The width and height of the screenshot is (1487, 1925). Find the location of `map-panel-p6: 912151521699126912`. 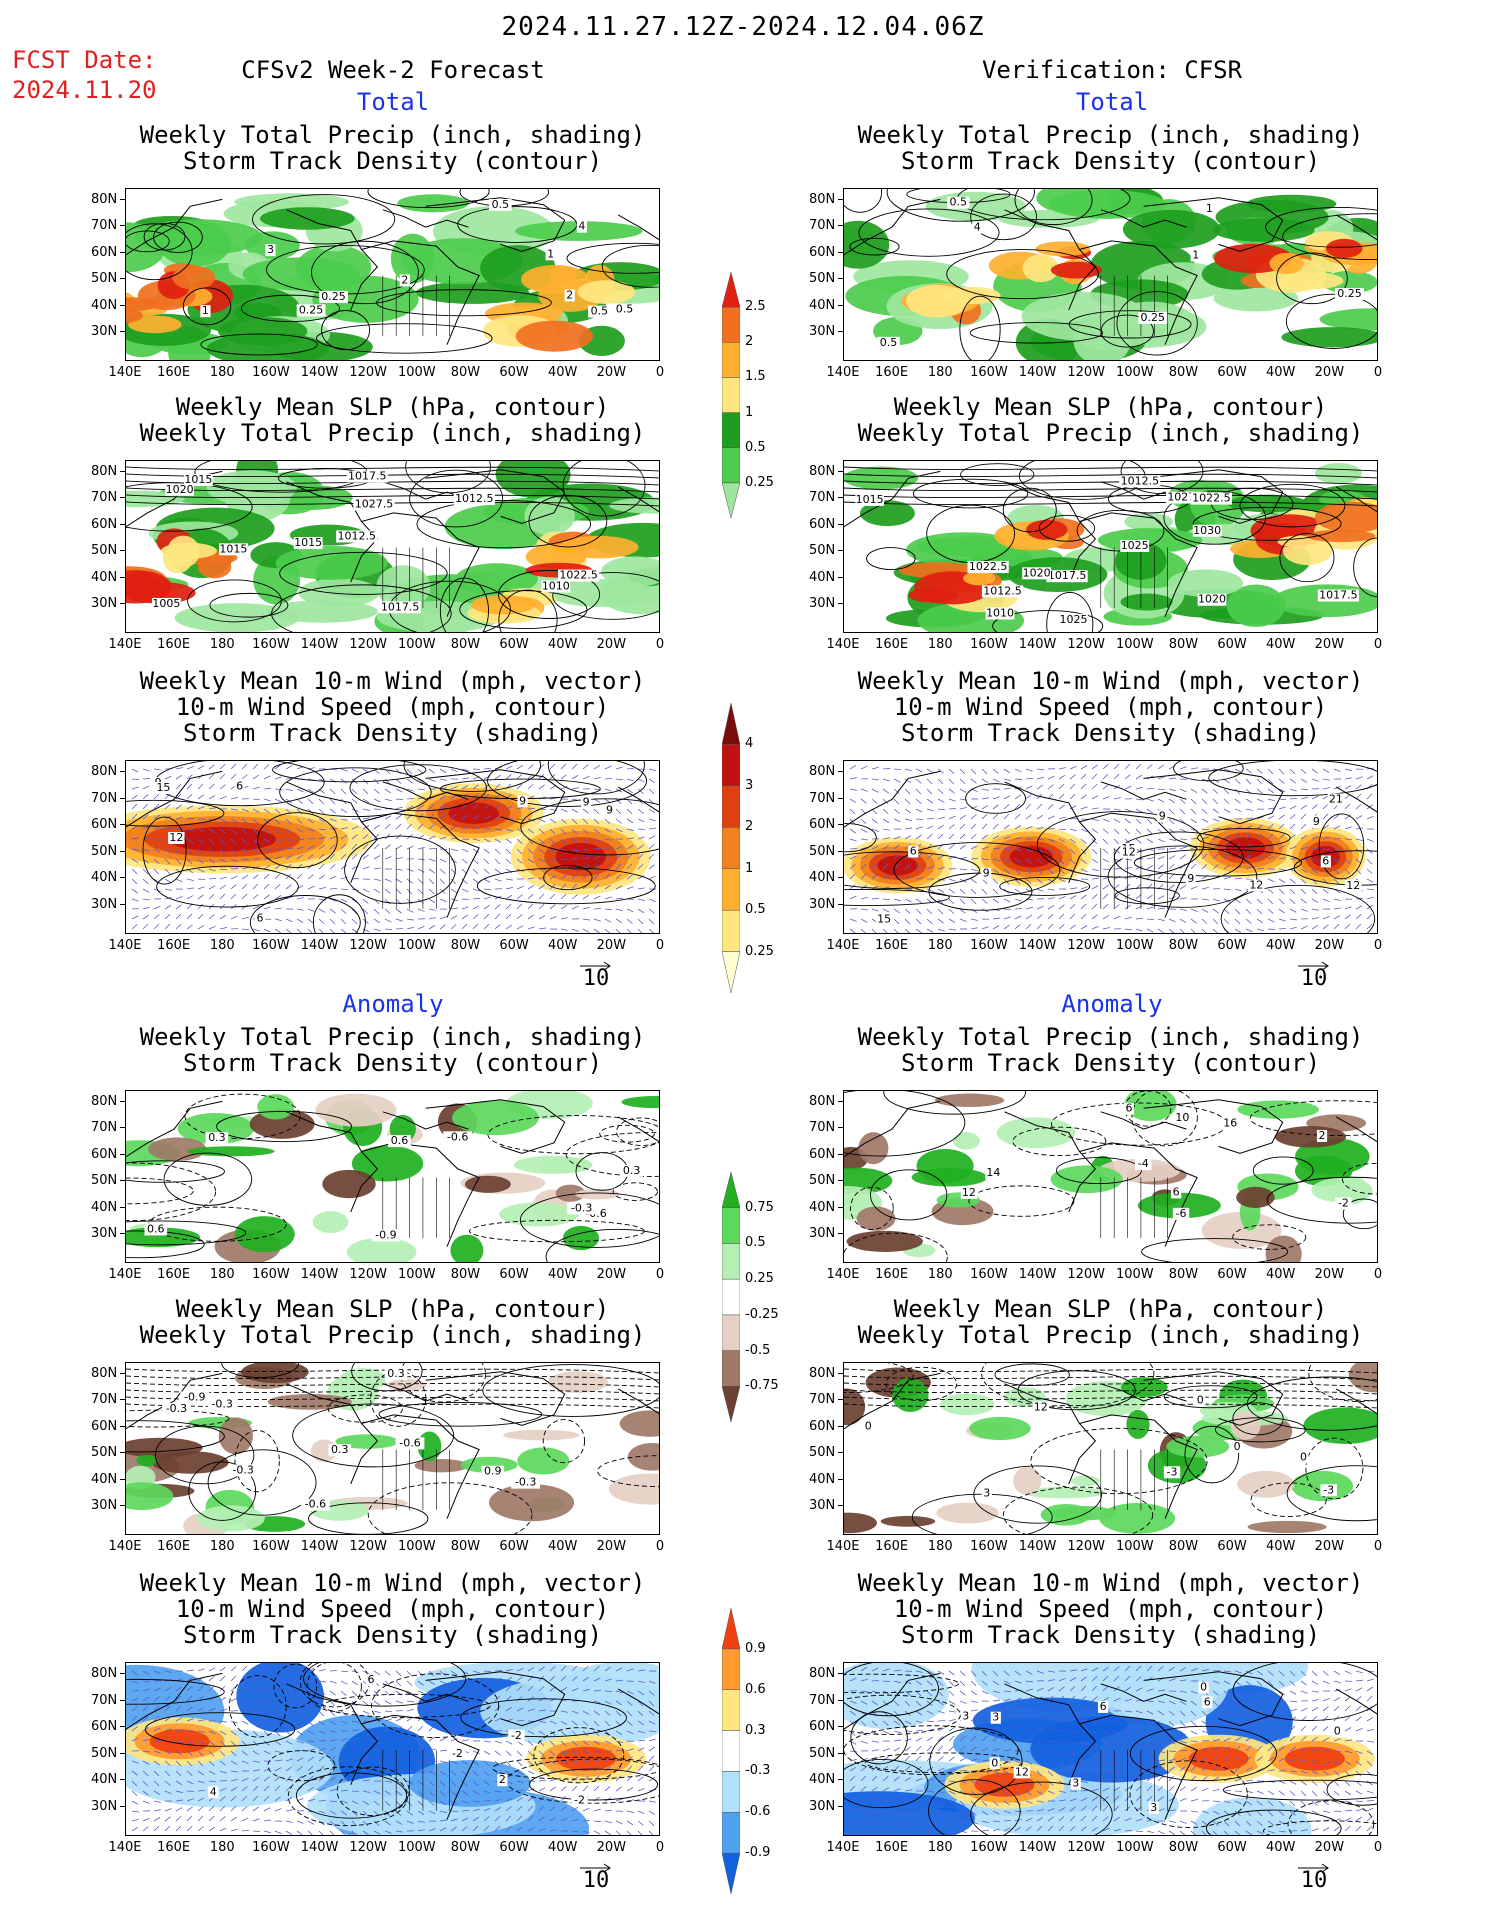

map-panel-p6: 912151521699126912 is located at coordinates (1110, 847).